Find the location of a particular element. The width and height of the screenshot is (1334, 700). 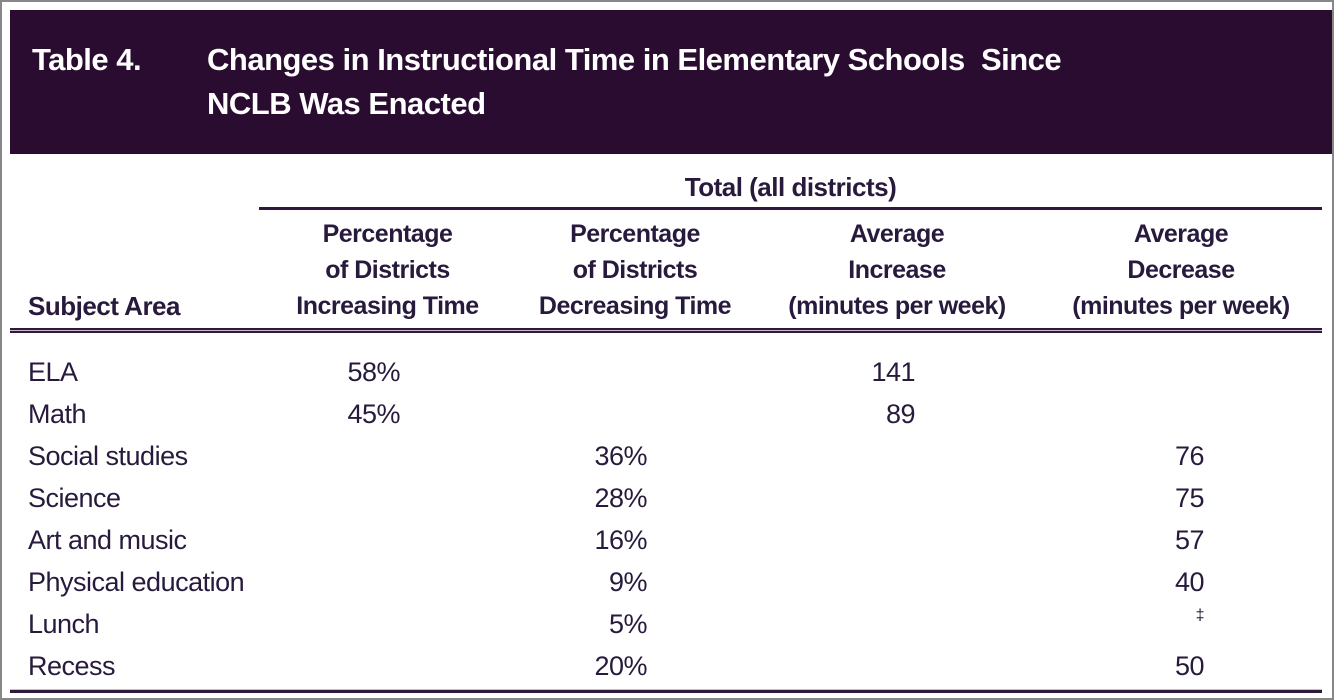

cell-avg-increase: 141 is located at coordinates (893, 372).